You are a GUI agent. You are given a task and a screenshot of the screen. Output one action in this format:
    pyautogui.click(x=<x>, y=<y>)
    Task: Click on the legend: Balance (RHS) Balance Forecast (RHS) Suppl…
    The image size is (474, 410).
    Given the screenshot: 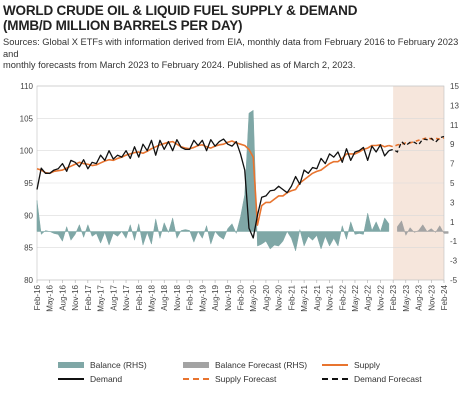 What is the action you would take?
    pyautogui.click(x=240, y=372)
    